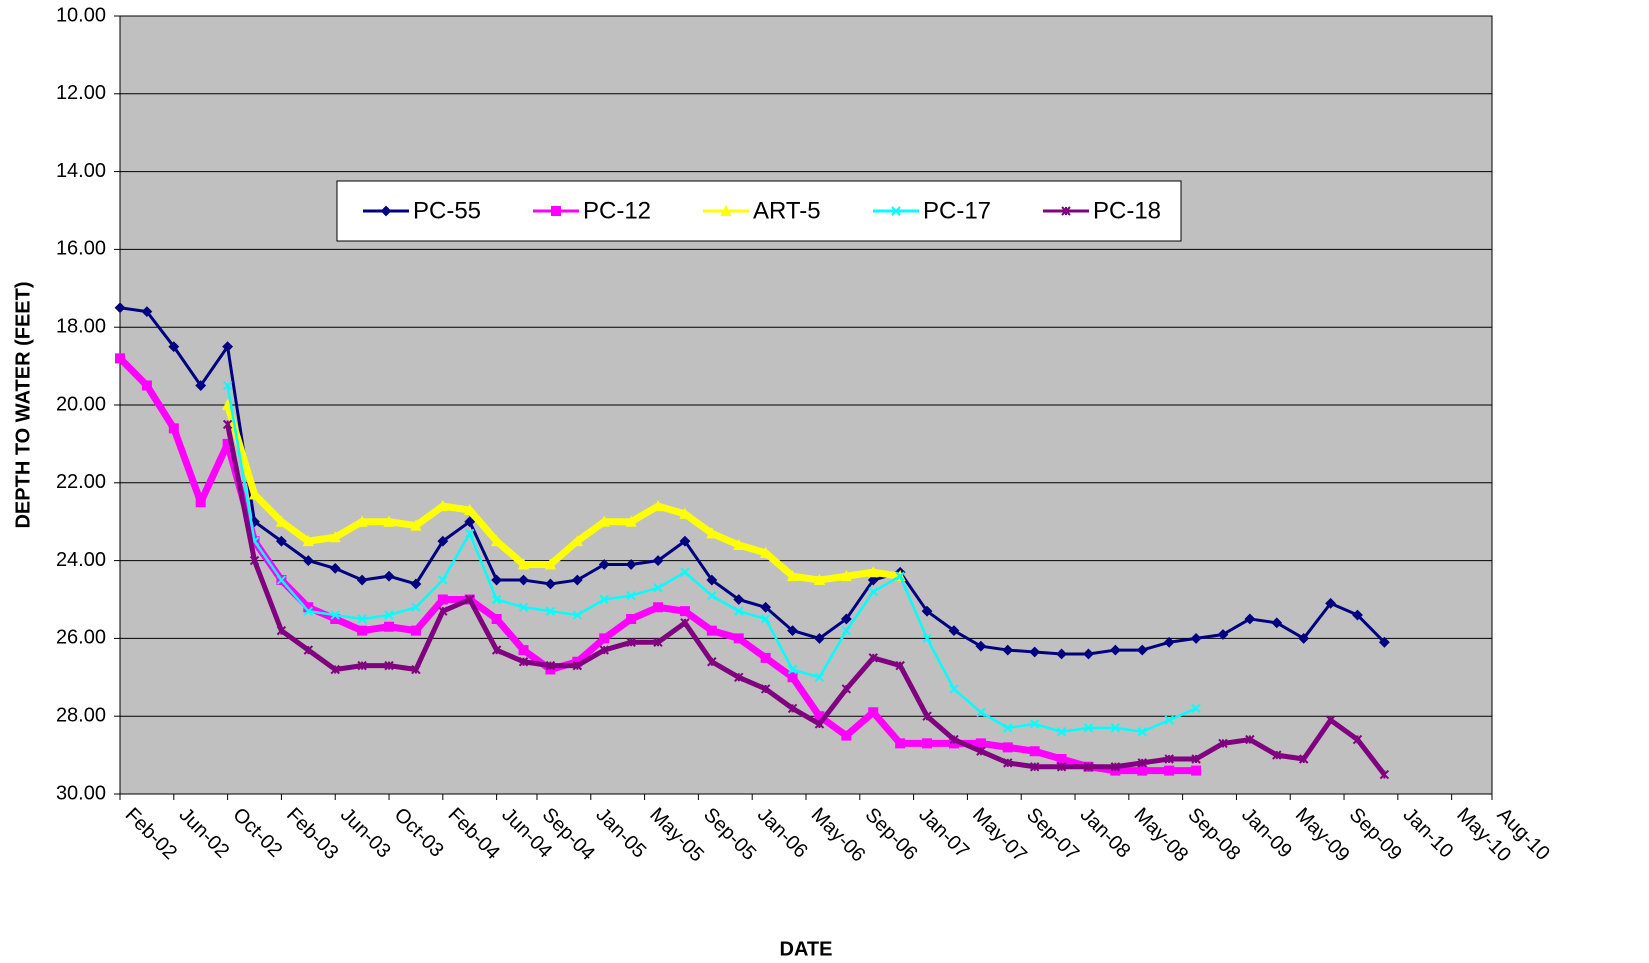 The width and height of the screenshot is (1649, 963). I want to click on x-tick-label: May-08, so click(1161, 835).